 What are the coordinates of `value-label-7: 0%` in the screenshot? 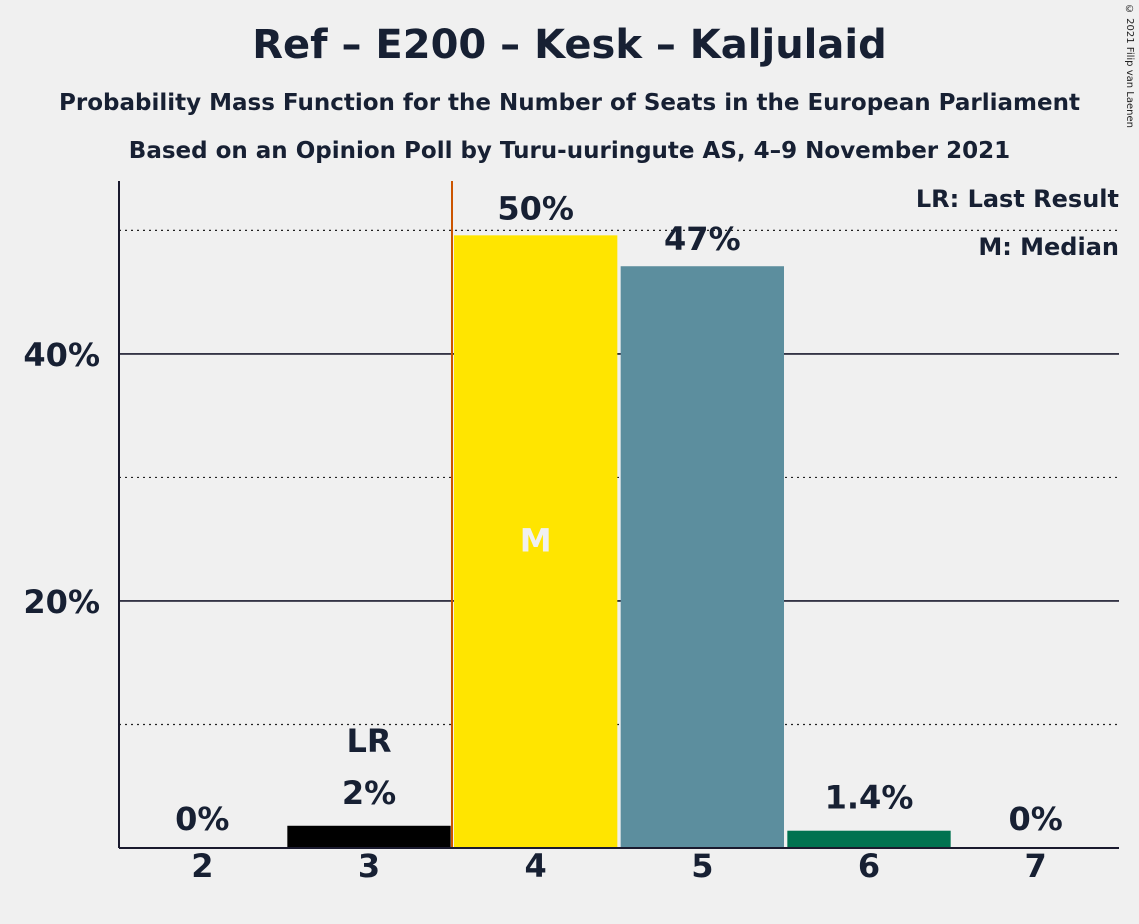 It's located at (1036, 819).